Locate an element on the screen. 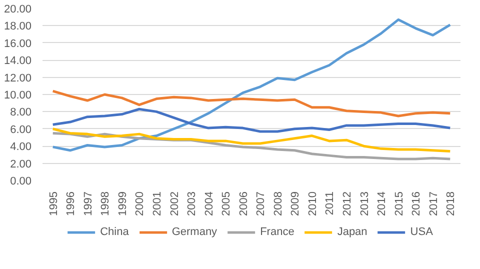  x-tick-label: 2017 is located at coordinates (434, 203).